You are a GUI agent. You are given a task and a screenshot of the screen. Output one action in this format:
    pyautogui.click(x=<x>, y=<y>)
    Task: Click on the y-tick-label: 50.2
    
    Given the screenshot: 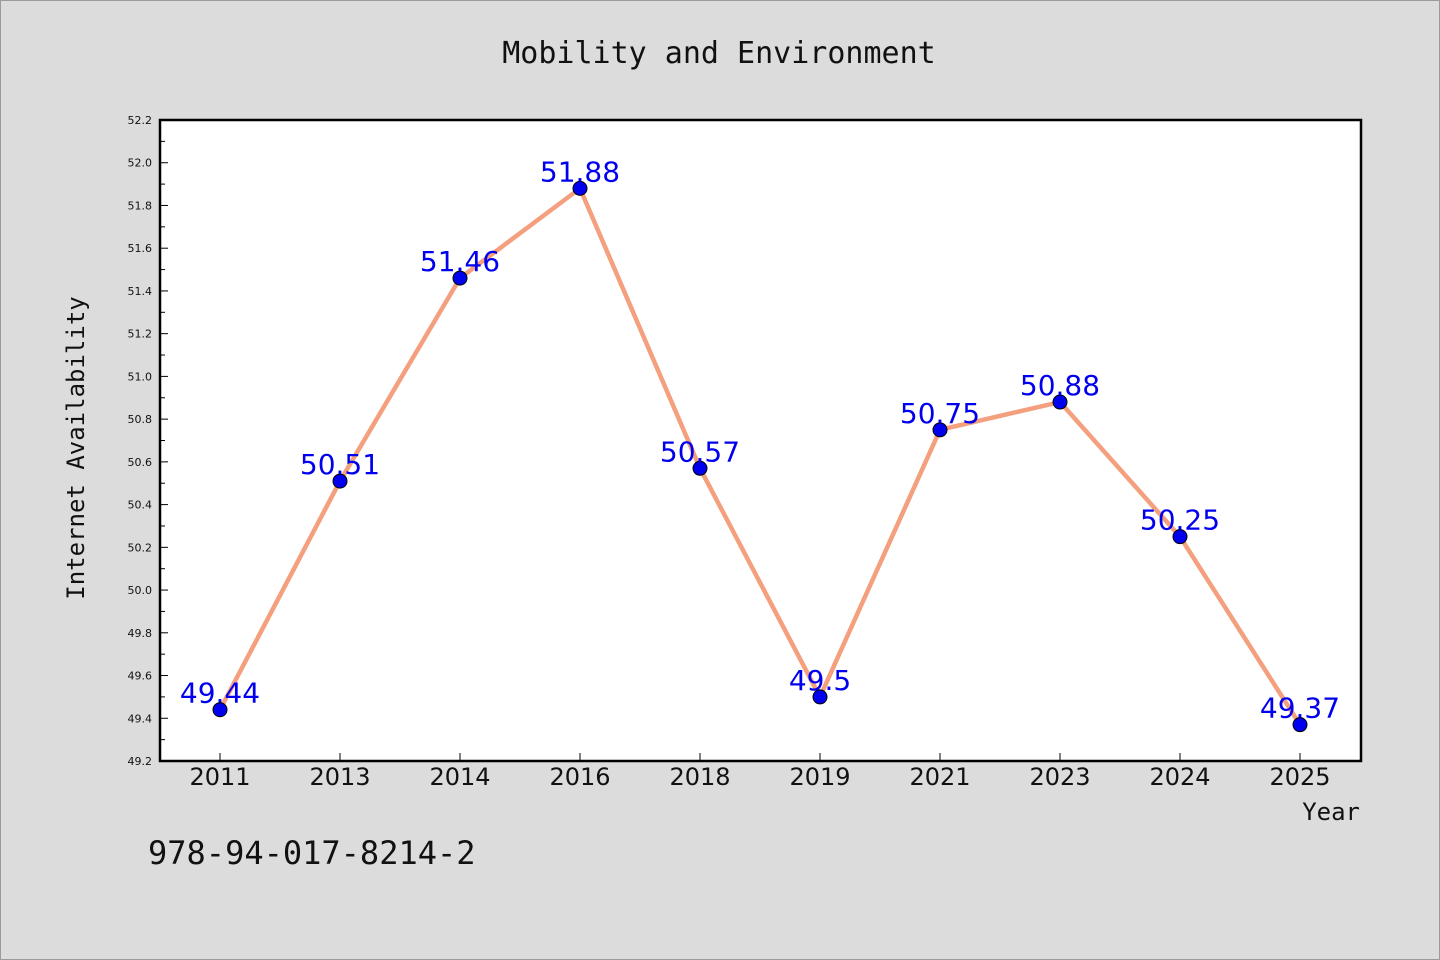 What is the action you would take?
    pyautogui.click(x=140, y=547)
    